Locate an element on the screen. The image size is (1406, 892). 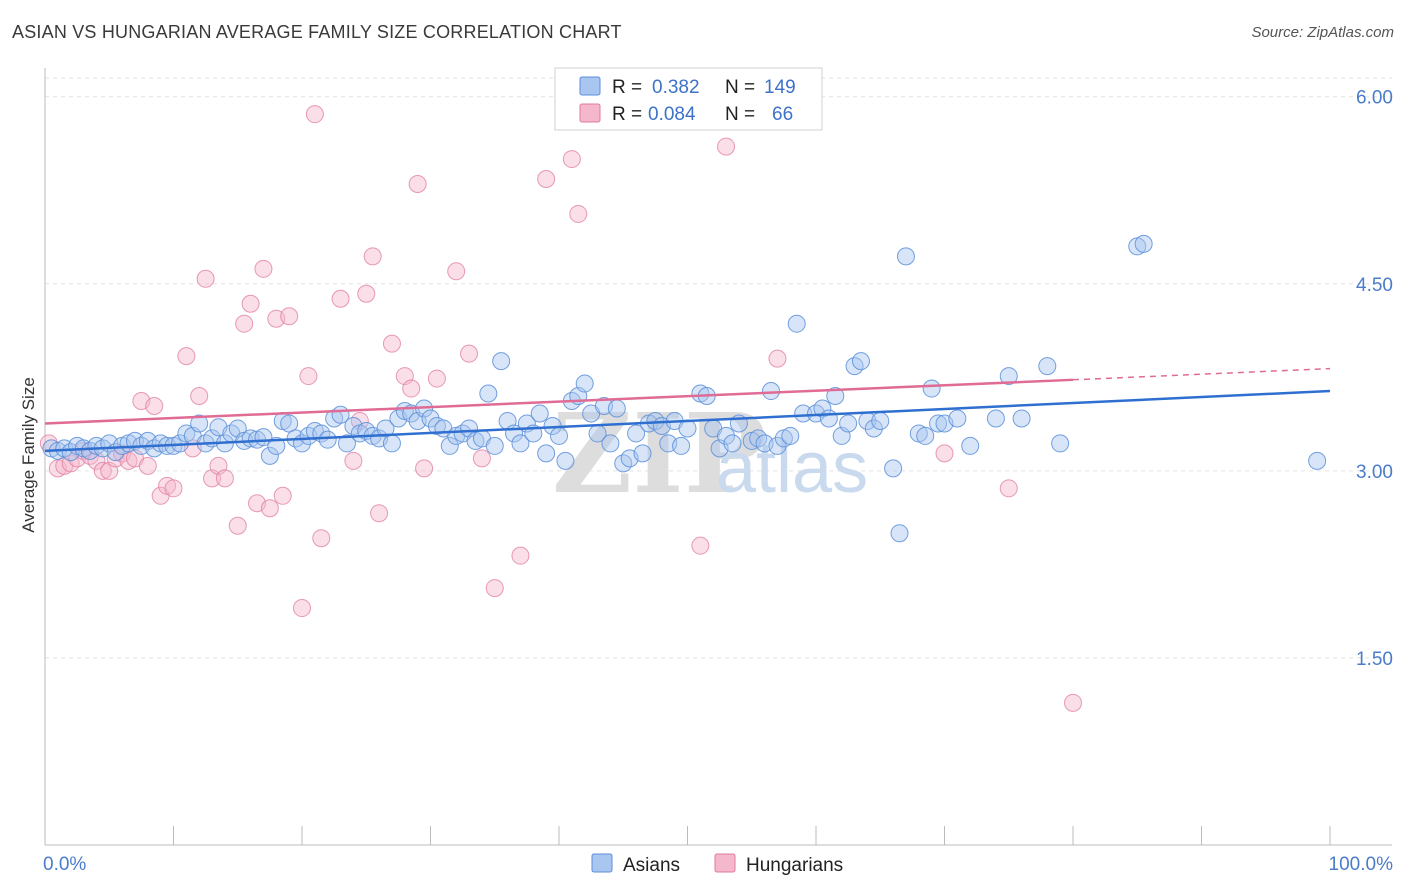
bottom-legend: Asians Hungarians is located at coordinates (717, 864).